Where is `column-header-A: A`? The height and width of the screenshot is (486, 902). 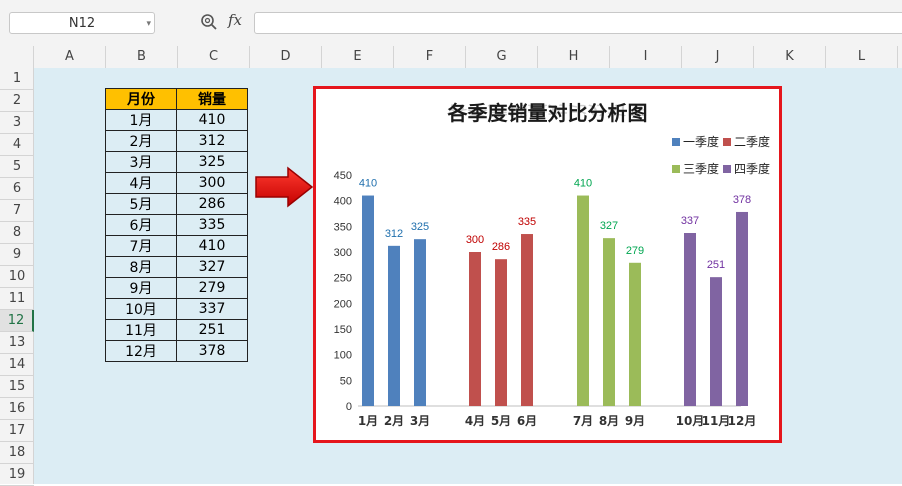 column-header-A: A is located at coordinates (70, 57).